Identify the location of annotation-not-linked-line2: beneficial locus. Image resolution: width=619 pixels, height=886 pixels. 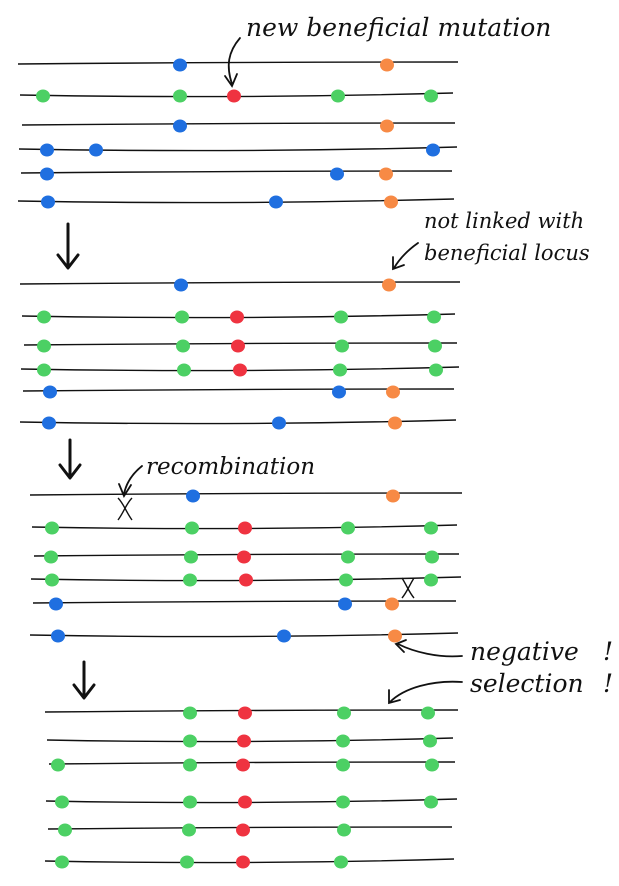
(507, 253).